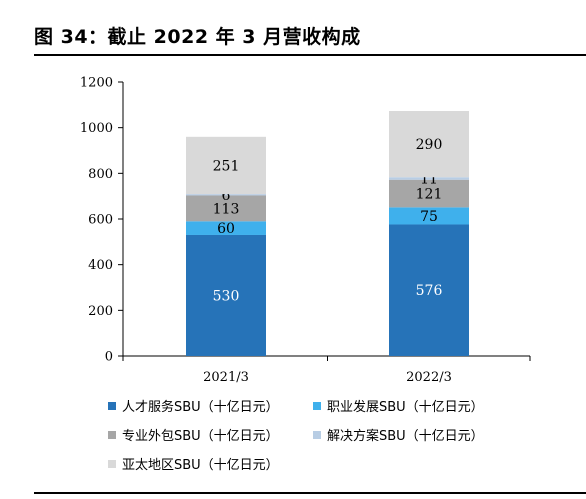  I want to click on top-rule, so click(310, 55).